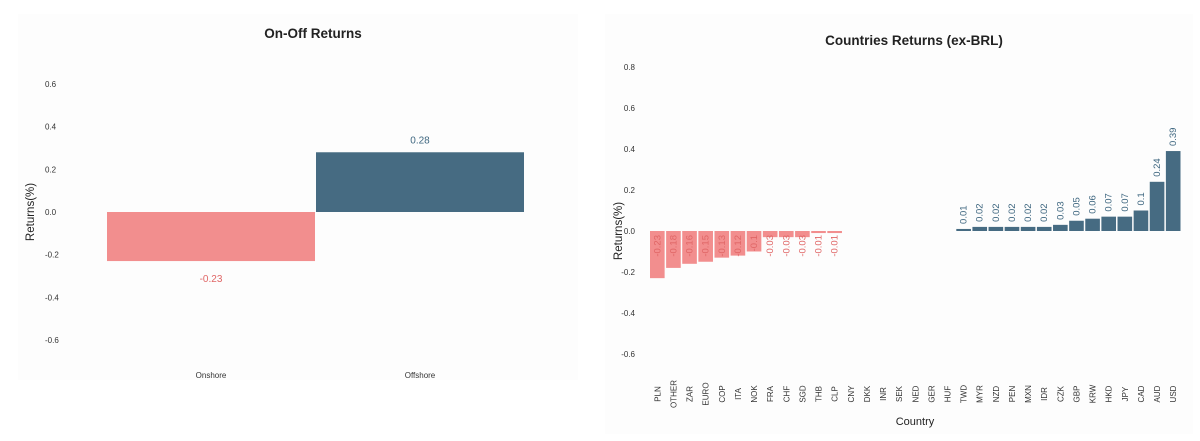 The height and width of the screenshot is (441, 1200). I want to click on x-tick-label: PLN, so click(657, 394).